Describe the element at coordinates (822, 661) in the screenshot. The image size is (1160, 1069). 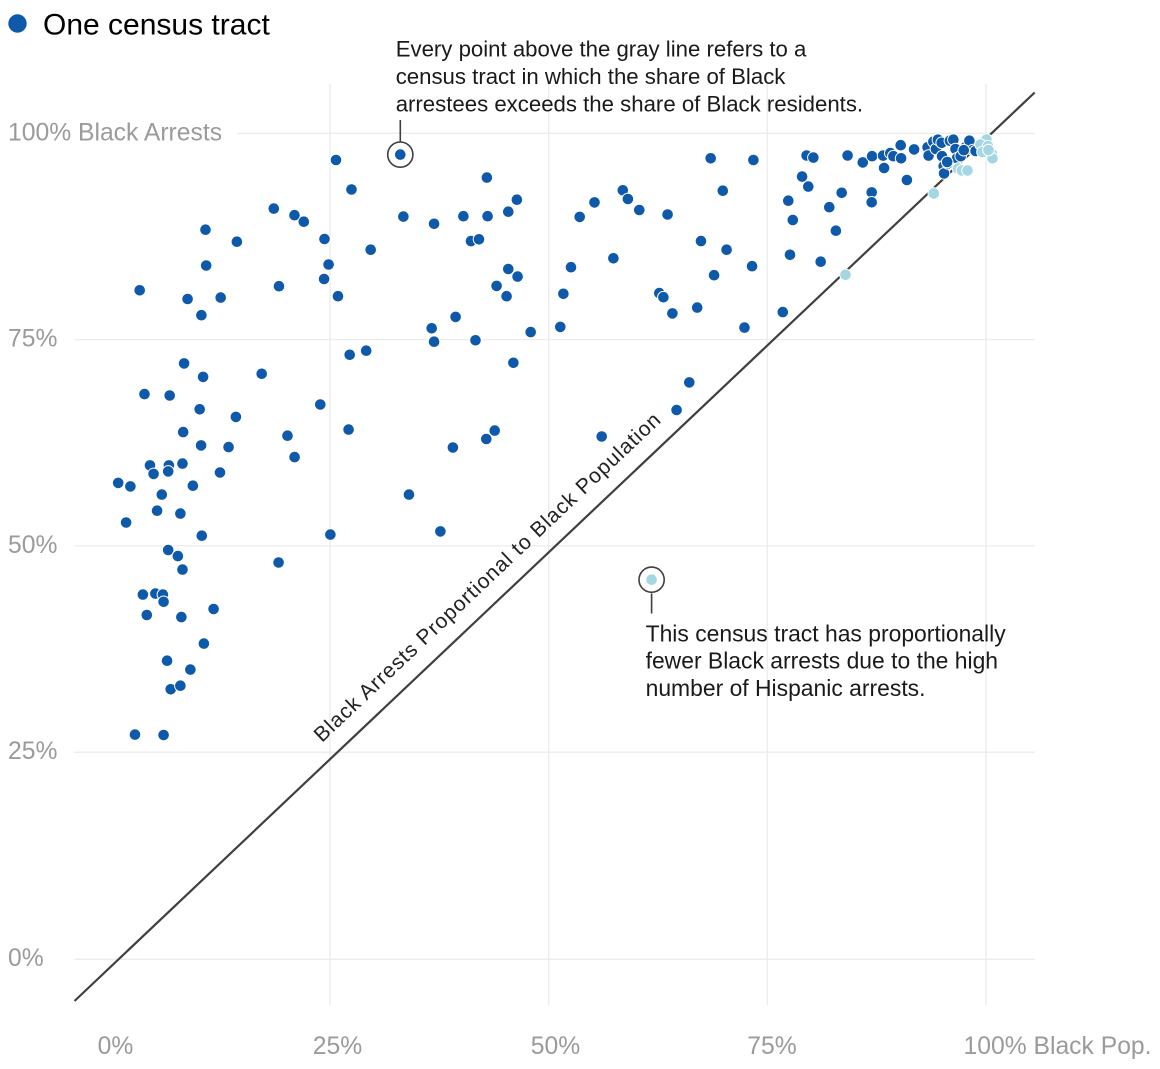
I see `svg-text:fewer Black arrests due to the: fewer Black arrests due to the high` at that location.